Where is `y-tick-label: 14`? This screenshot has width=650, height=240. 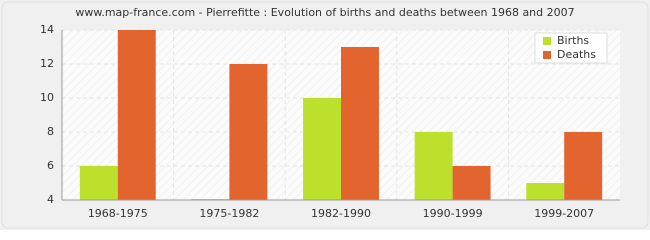 y-tick-label: 14 is located at coordinates (47, 29).